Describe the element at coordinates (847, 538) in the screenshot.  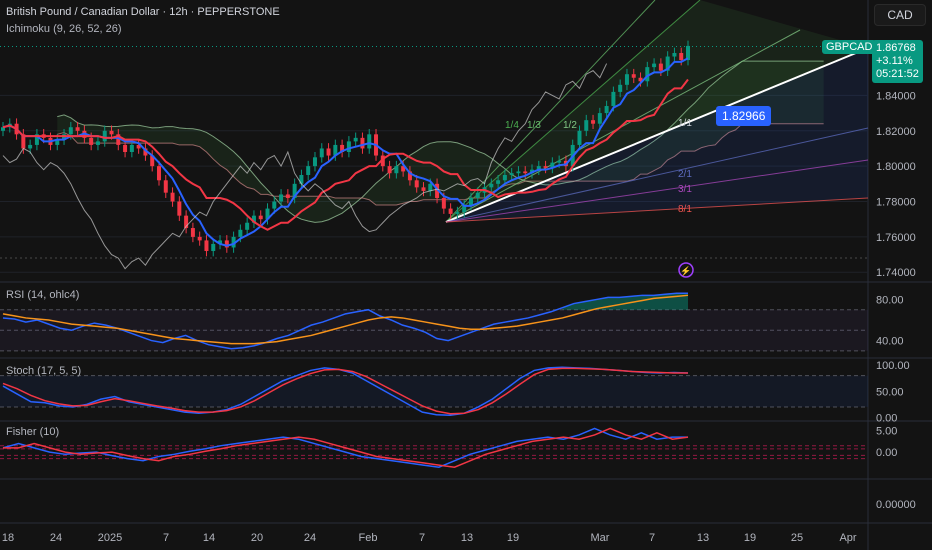
I see `time-axis-label: Apr` at that location.